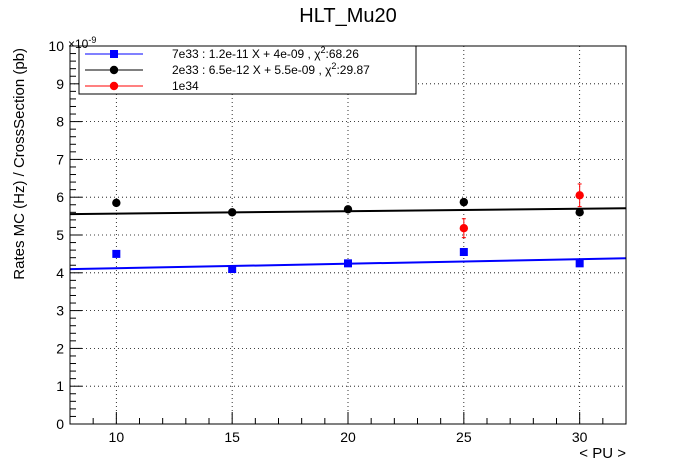  I want to click on legend-label-text: 2e33 : 6.5e-12 X + 5.5e-09 , χ, so click(252, 70).